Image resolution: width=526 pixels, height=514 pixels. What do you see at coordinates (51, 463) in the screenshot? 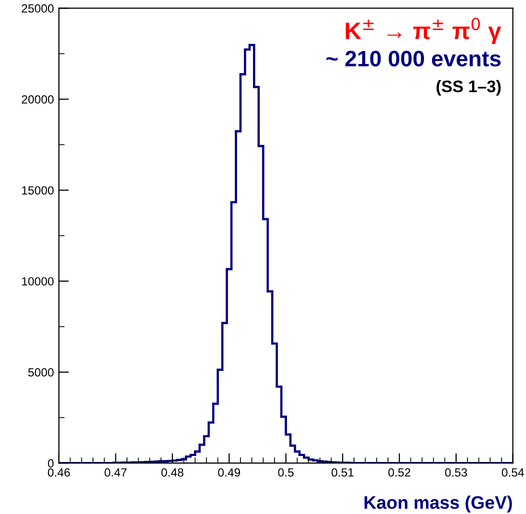
I see `y-tick-label: 0` at bounding box center [51, 463].